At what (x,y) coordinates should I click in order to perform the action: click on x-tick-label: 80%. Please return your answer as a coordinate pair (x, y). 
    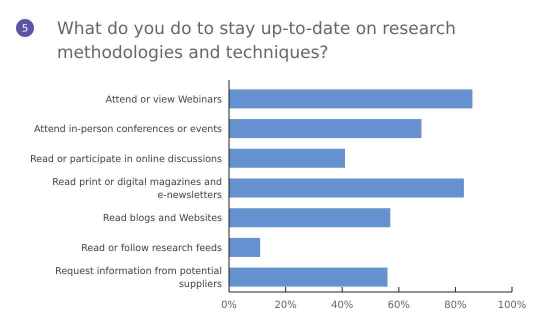
    Looking at the image, I should click on (455, 305).